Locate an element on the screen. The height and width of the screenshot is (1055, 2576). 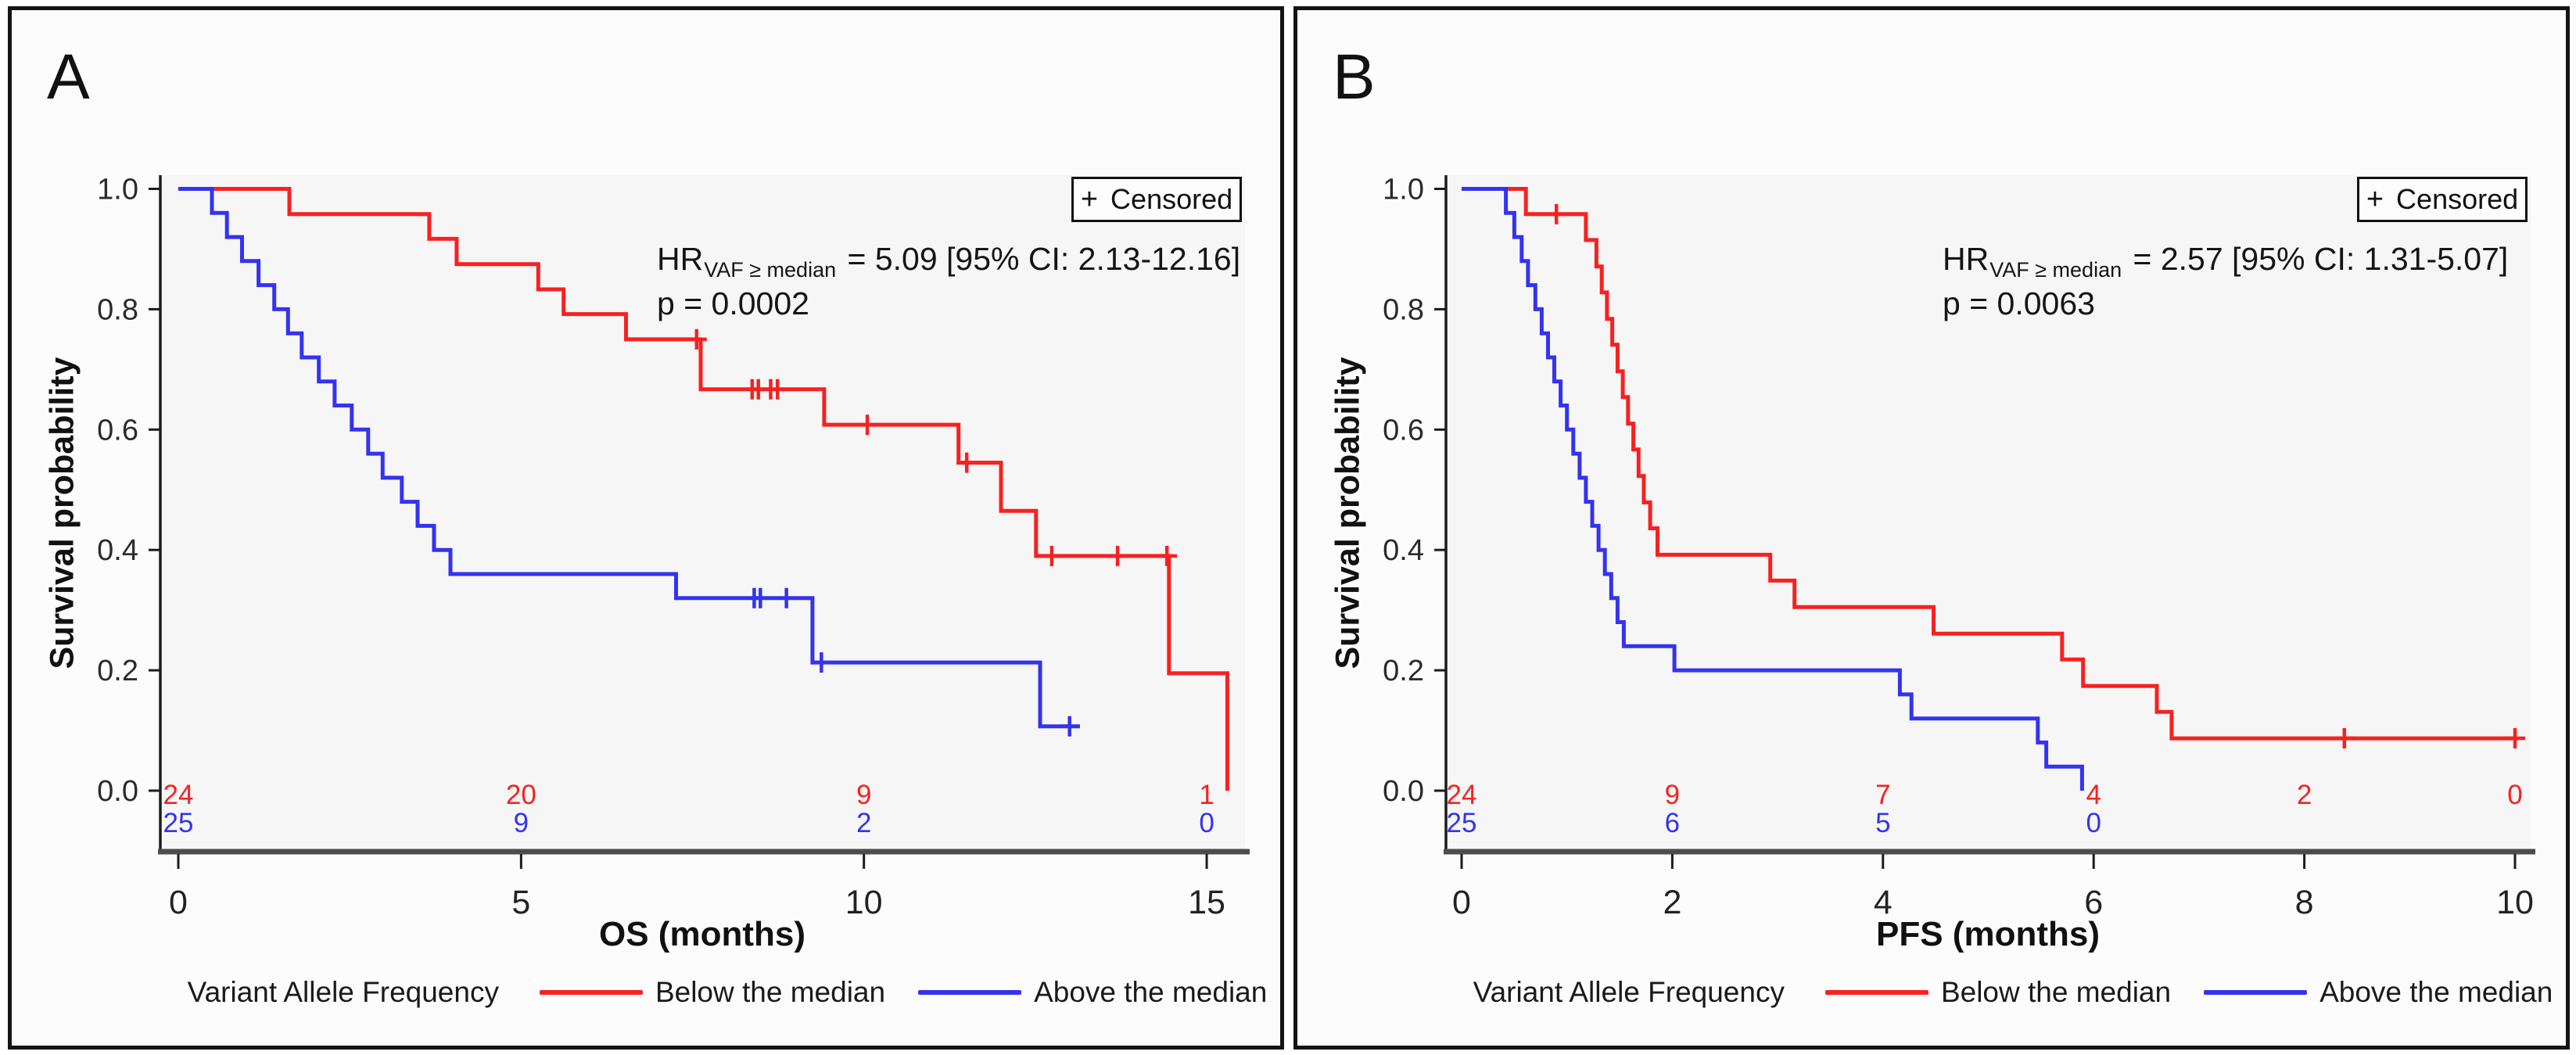
panel-letter: A is located at coordinates (68, 77).